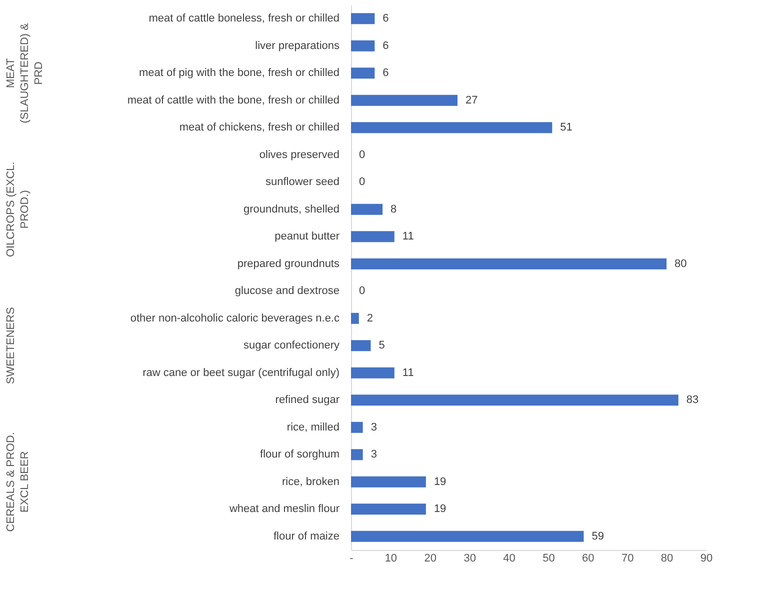 This screenshot has width=773, height=597. What do you see at coordinates (692, 400) in the screenshot?
I see `data-label: 83` at bounding box center [692, 400].